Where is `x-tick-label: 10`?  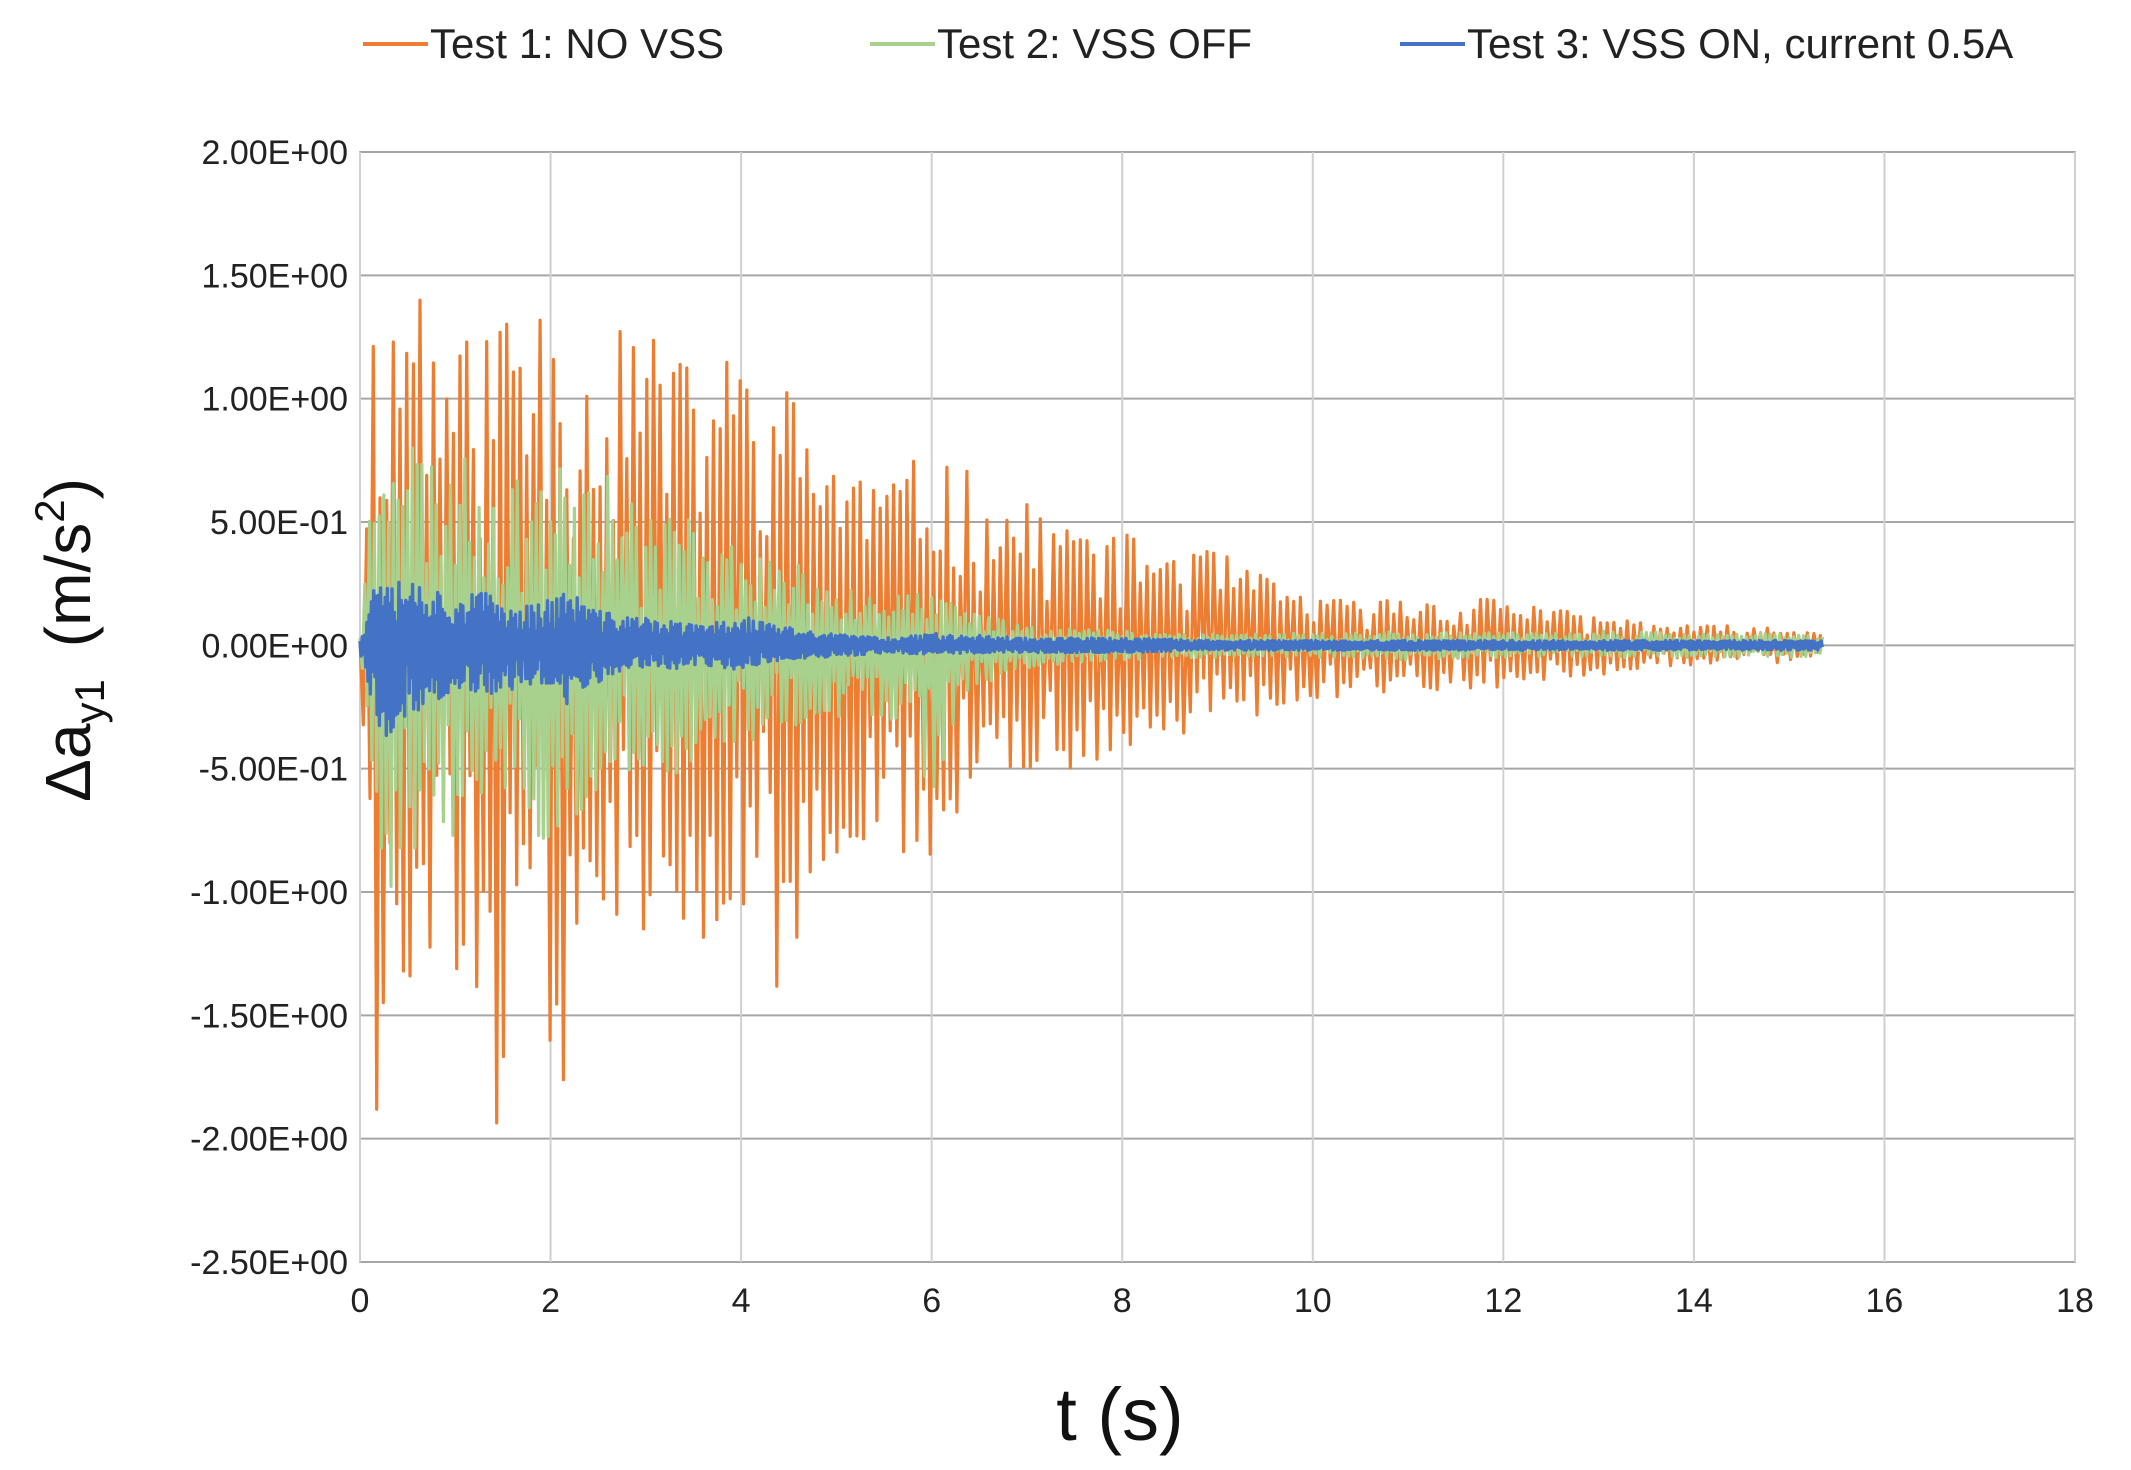
x-tick-label: 10 is located at coordinates (1313, 1301).